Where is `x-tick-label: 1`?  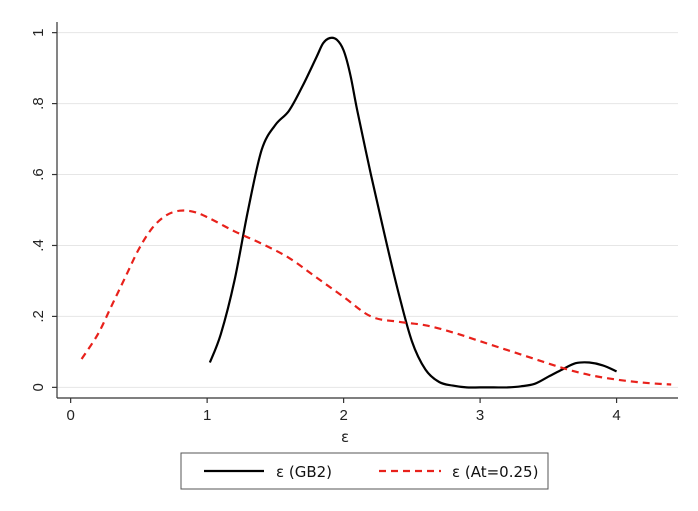 x-tick-label: 1 is located at coordinates (207, 415).